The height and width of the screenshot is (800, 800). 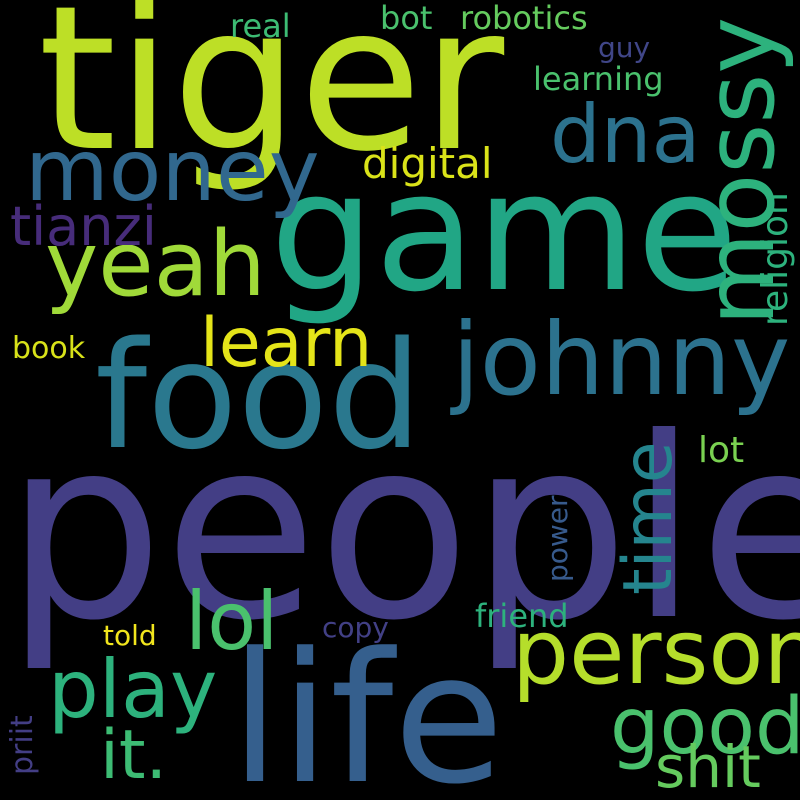 What do you see at coordinates (271, 98) in the screenshot?
I see `word-tiger: tiger` at bounding box center [271, 98].